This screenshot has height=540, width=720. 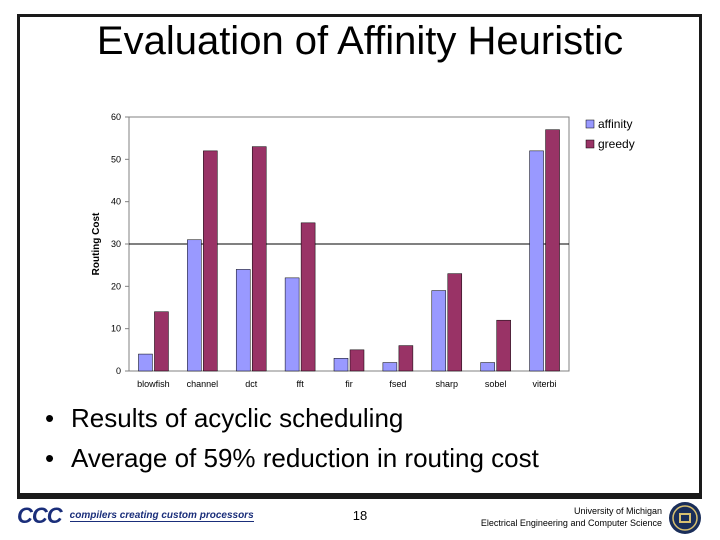 I want to click on slide-title: Evaluation of Affinity Heuristic, so click(x=360, y=41).